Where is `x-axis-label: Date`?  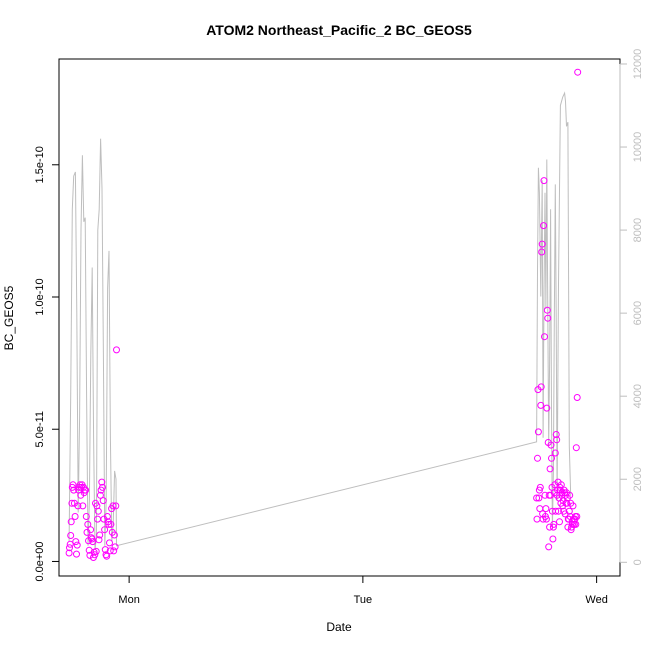
x-axis-label: Date is located at coordinates (339, 627).